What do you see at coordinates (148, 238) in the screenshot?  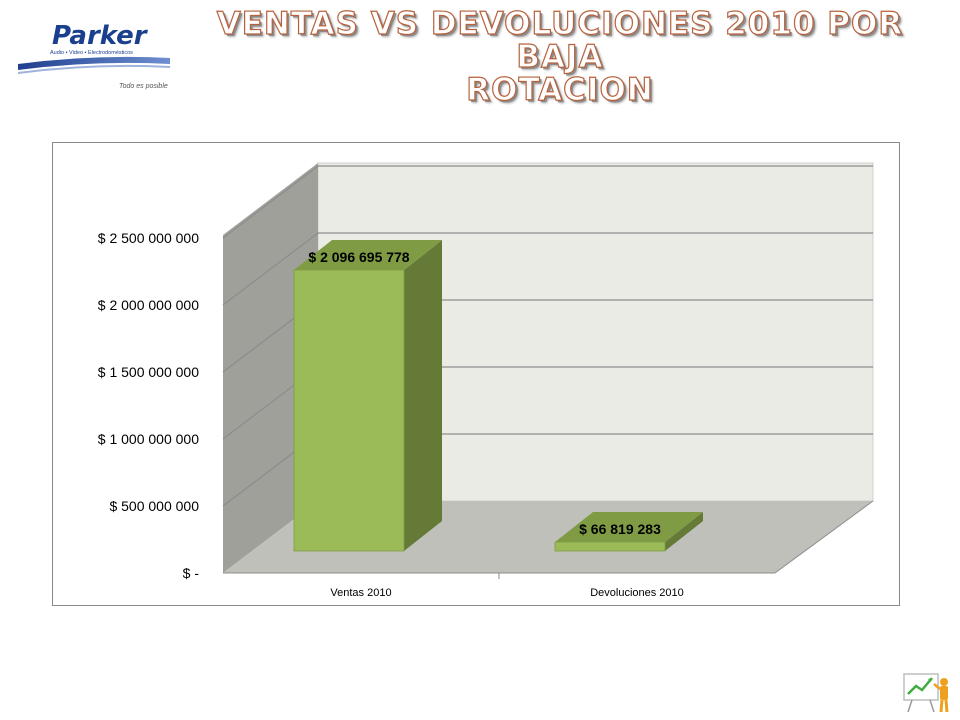 I see `y-tick-label: $ 2 500 000 000` at bounding box center [148, 238].